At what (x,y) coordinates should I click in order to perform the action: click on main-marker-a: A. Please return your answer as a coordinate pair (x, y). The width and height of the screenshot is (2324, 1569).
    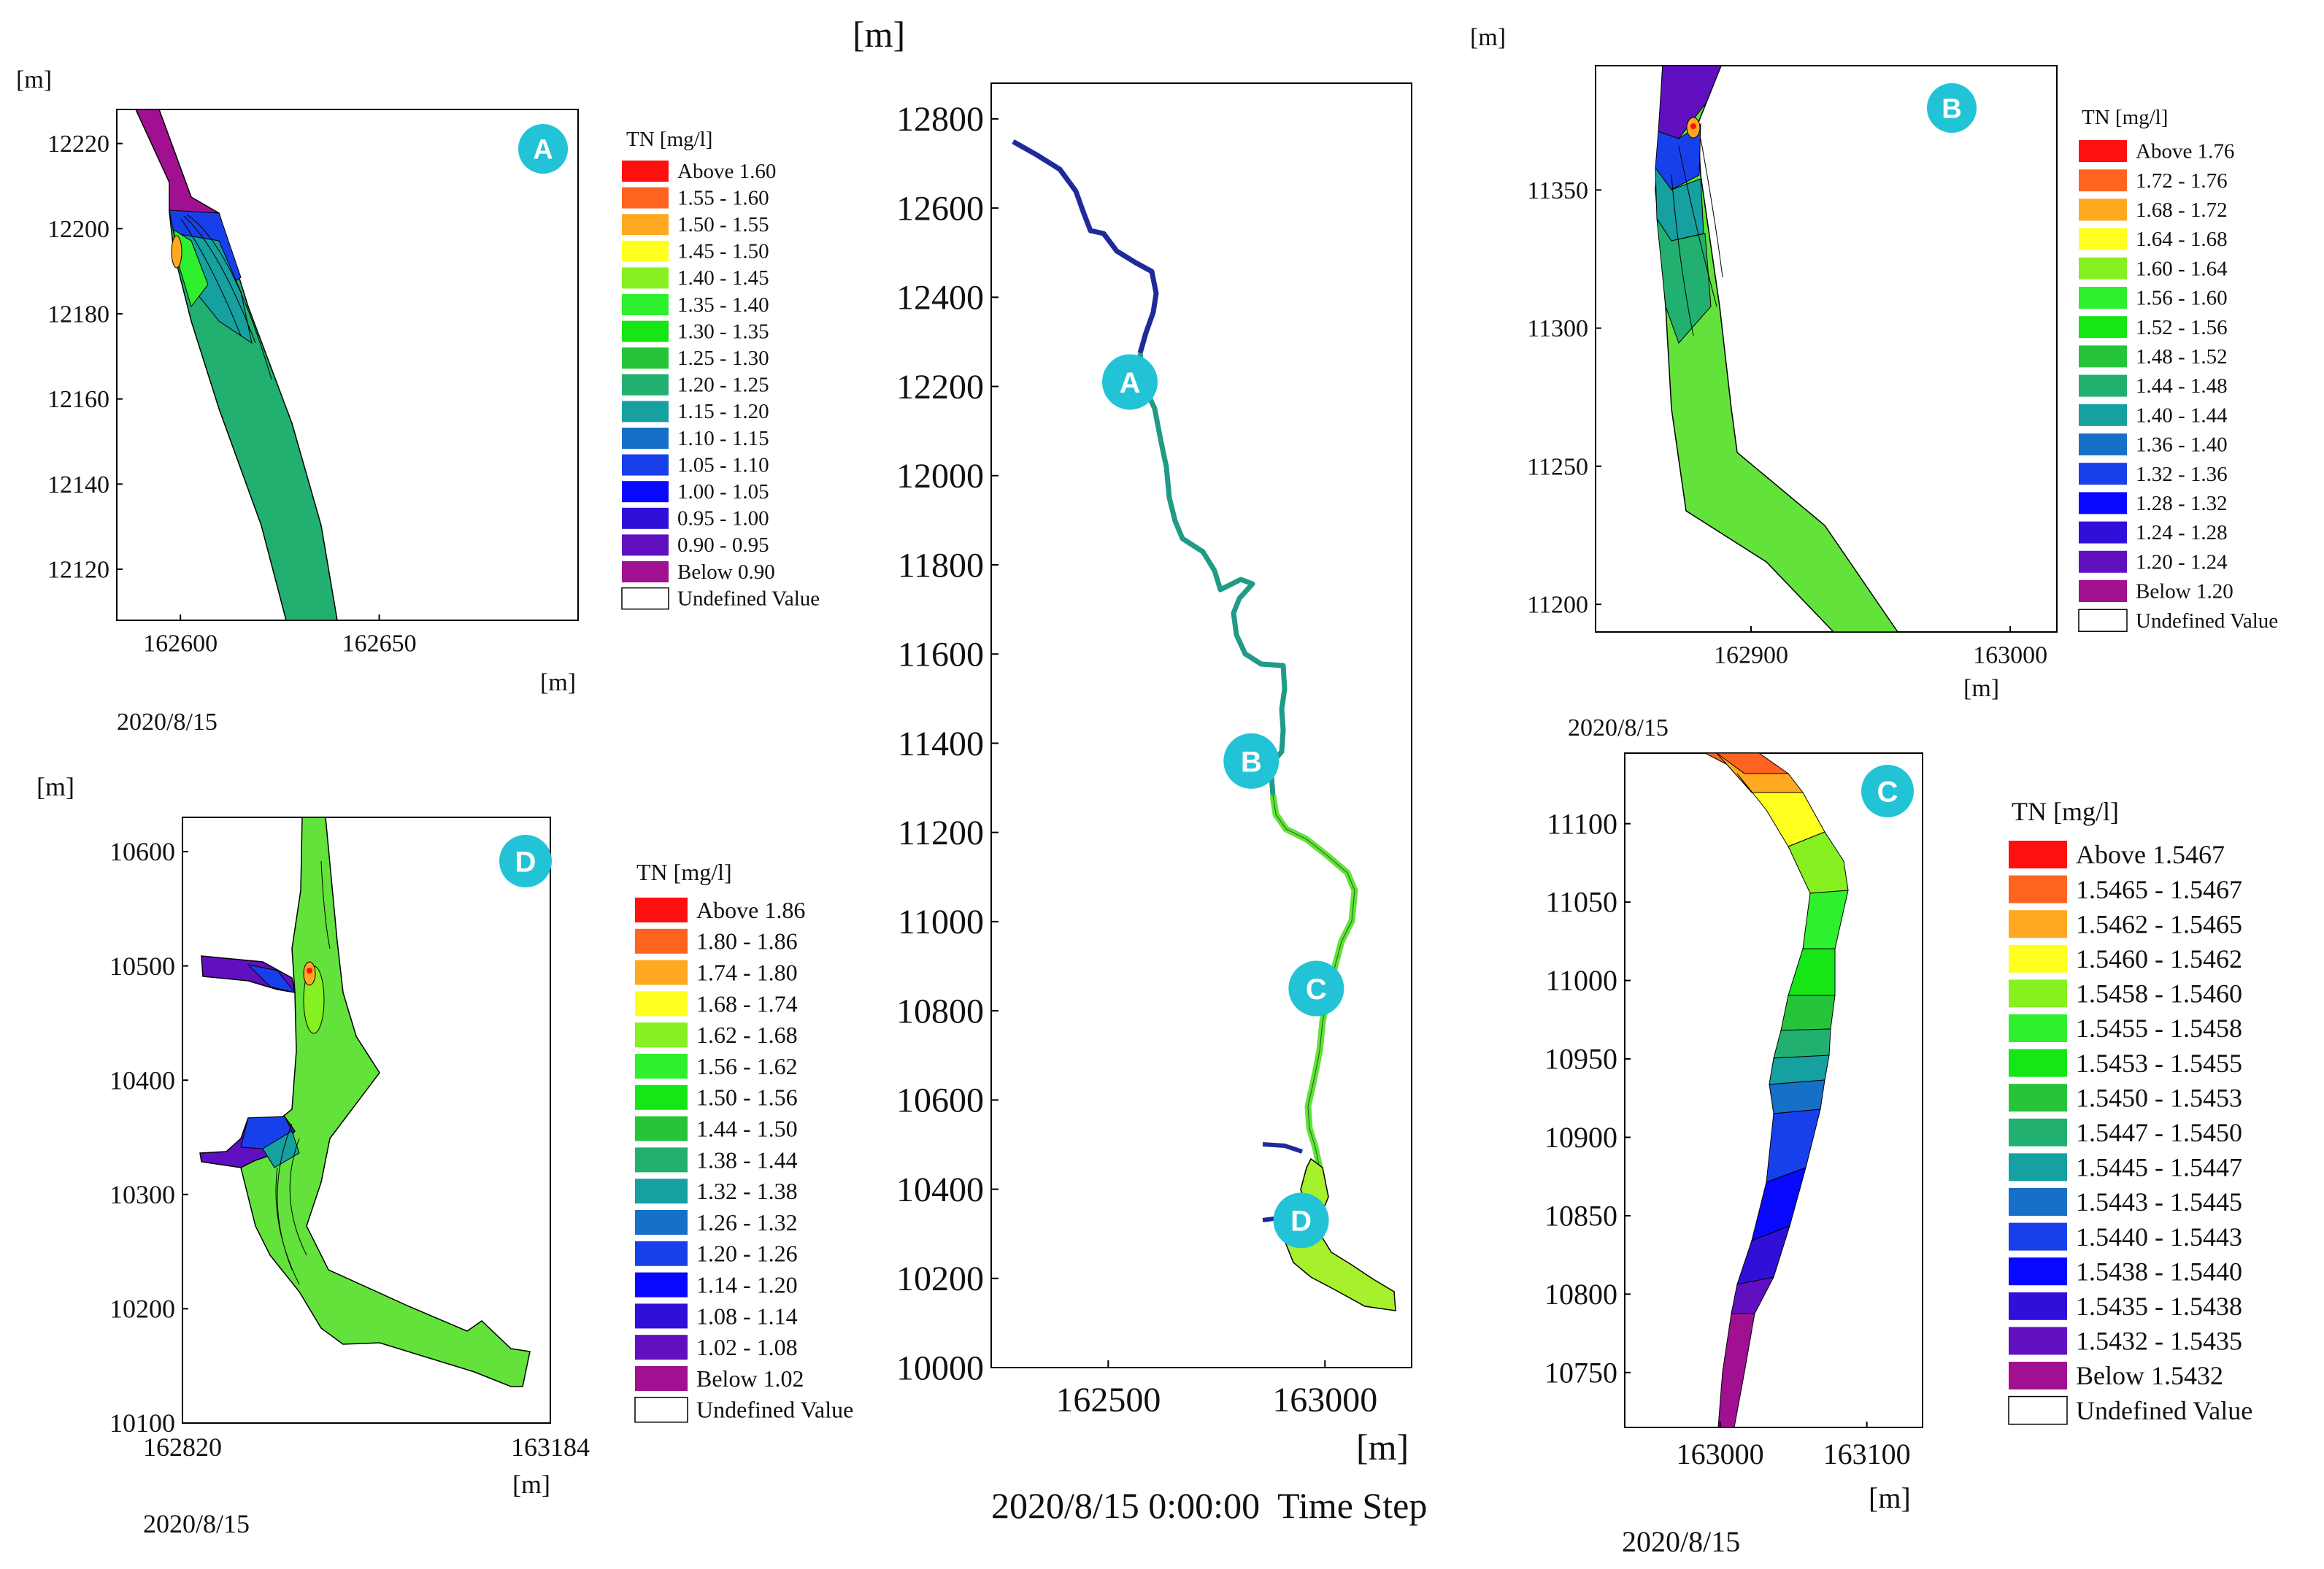
    Looking at the image, I should click on (1130, 382).